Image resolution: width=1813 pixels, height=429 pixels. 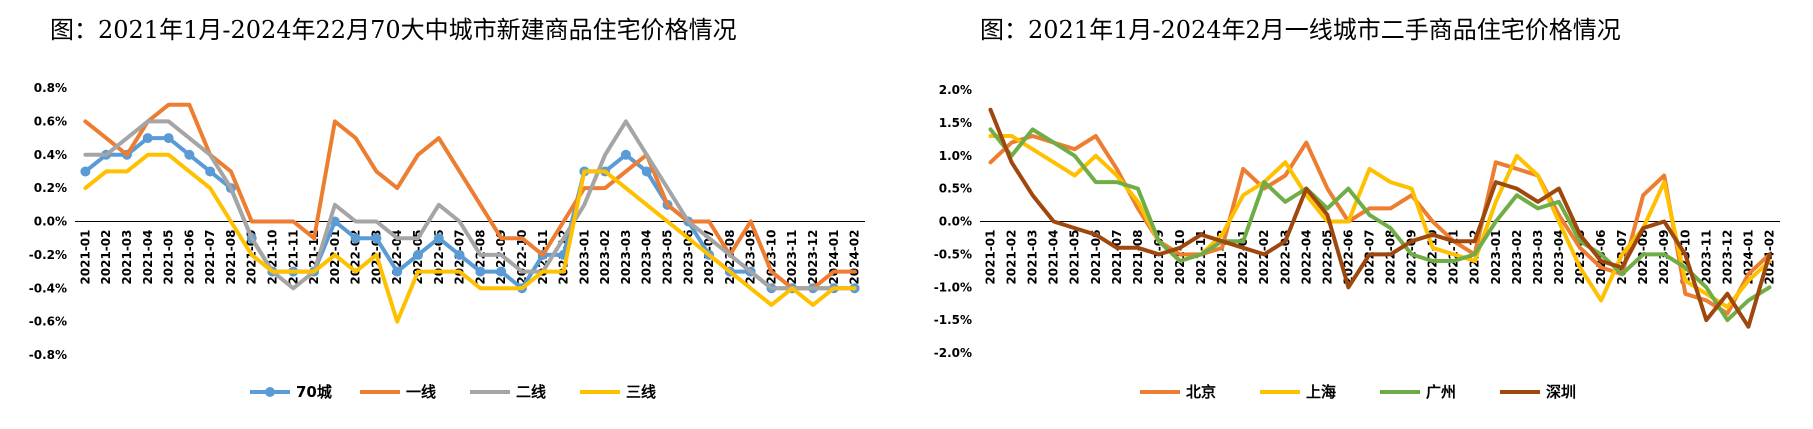 I want to click on y-tick-label: 0.2%, so click(x=50, y=188).